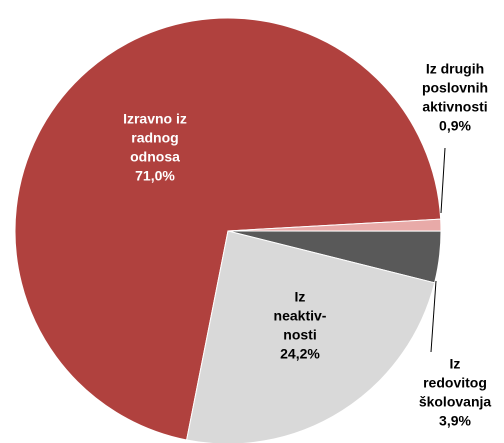 This screenshot has height=443, width=504. Describe the element at coordinates (455, 383) in the screenshot. I see `slice-label: redovitog` at that location.